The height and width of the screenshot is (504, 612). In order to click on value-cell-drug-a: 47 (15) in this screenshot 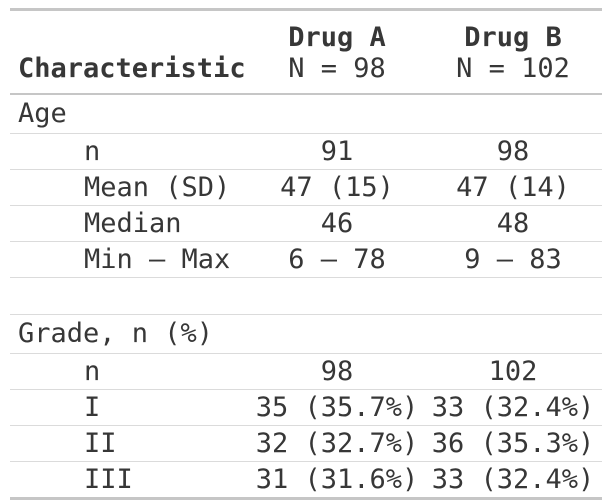, I will do `click(337, 187)`.